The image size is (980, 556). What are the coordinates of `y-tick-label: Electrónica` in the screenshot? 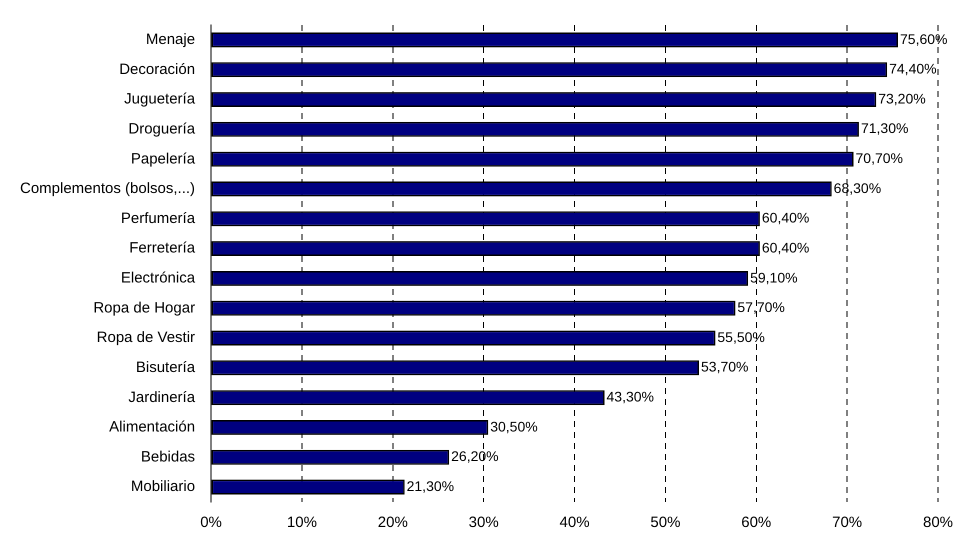 It's located at (158, 278).